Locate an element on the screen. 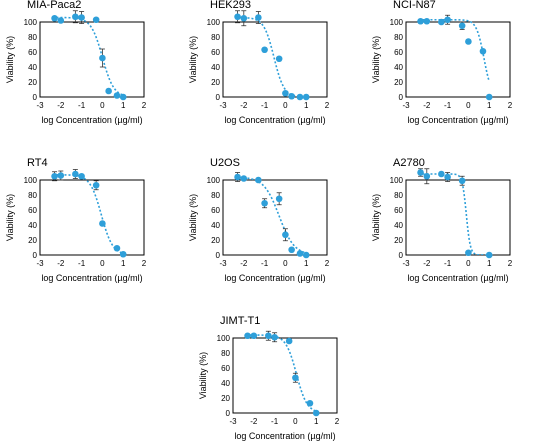 This screenshot has height=447, width=550. chart-title: HEK293 is located at coordinates (230, 5).